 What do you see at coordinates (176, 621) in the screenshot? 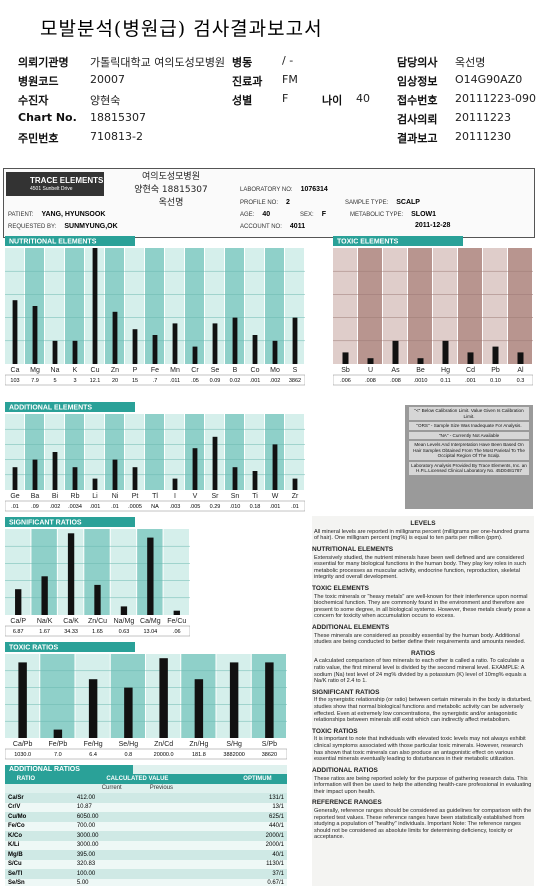
I see `element-label: Fe/Cu` at bounding box center [176, 621].